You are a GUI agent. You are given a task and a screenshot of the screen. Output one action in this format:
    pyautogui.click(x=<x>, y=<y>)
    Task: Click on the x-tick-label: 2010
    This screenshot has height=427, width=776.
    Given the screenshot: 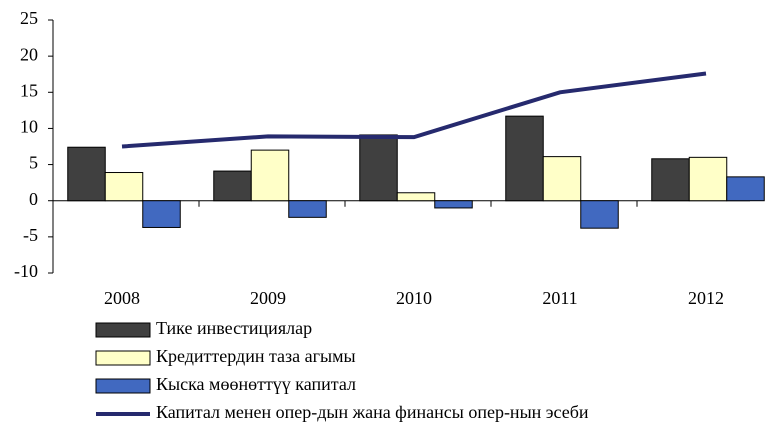 What is the action you would take?
    pyautogui.click(x=414, y=298)
    